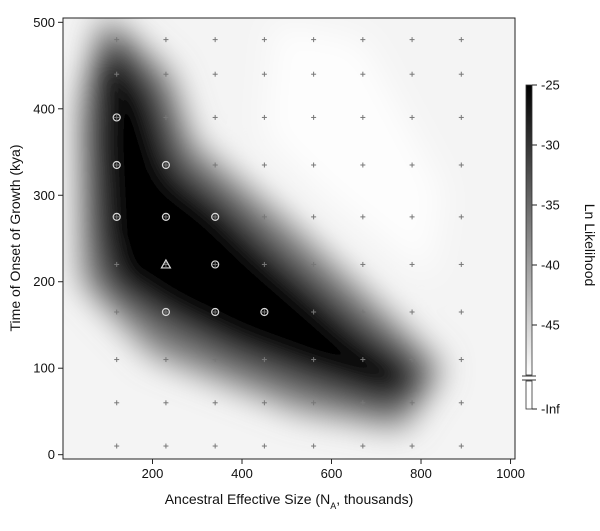  Describe the element at coordinates (421, 473) in the screenshot. I see `x-tick-label: 800` at that location.